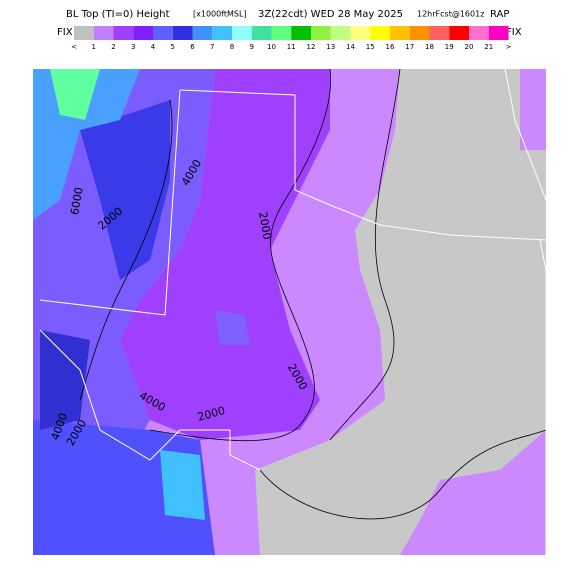 The width and height of the screenshot is (579, 583). Describe the element at coordinates (118, 14) in the screenshot. I see `title: BL Top (TI=0) Height` at that location.